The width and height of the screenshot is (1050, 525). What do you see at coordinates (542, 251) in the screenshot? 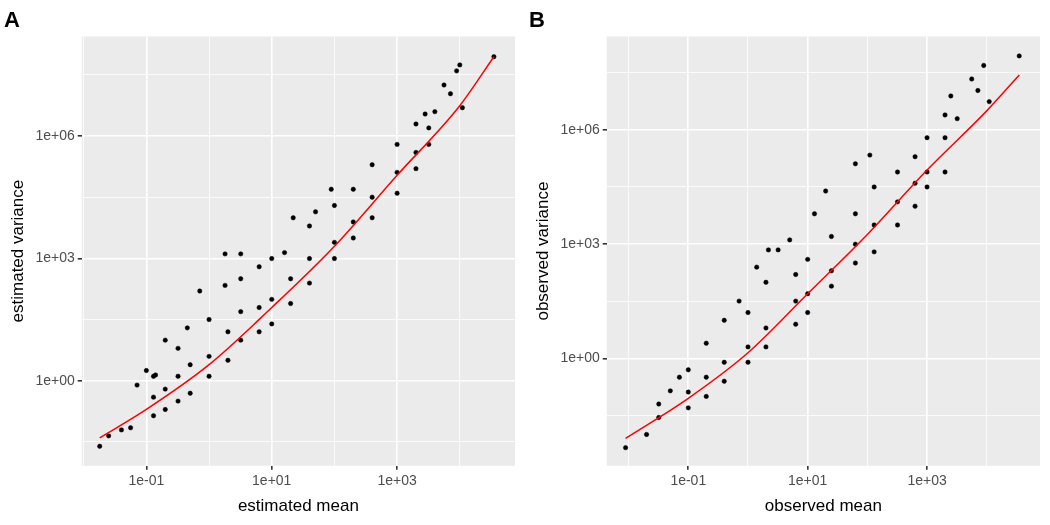
I see `y-axis-title: observed variance` at bounding box center [542, 251].